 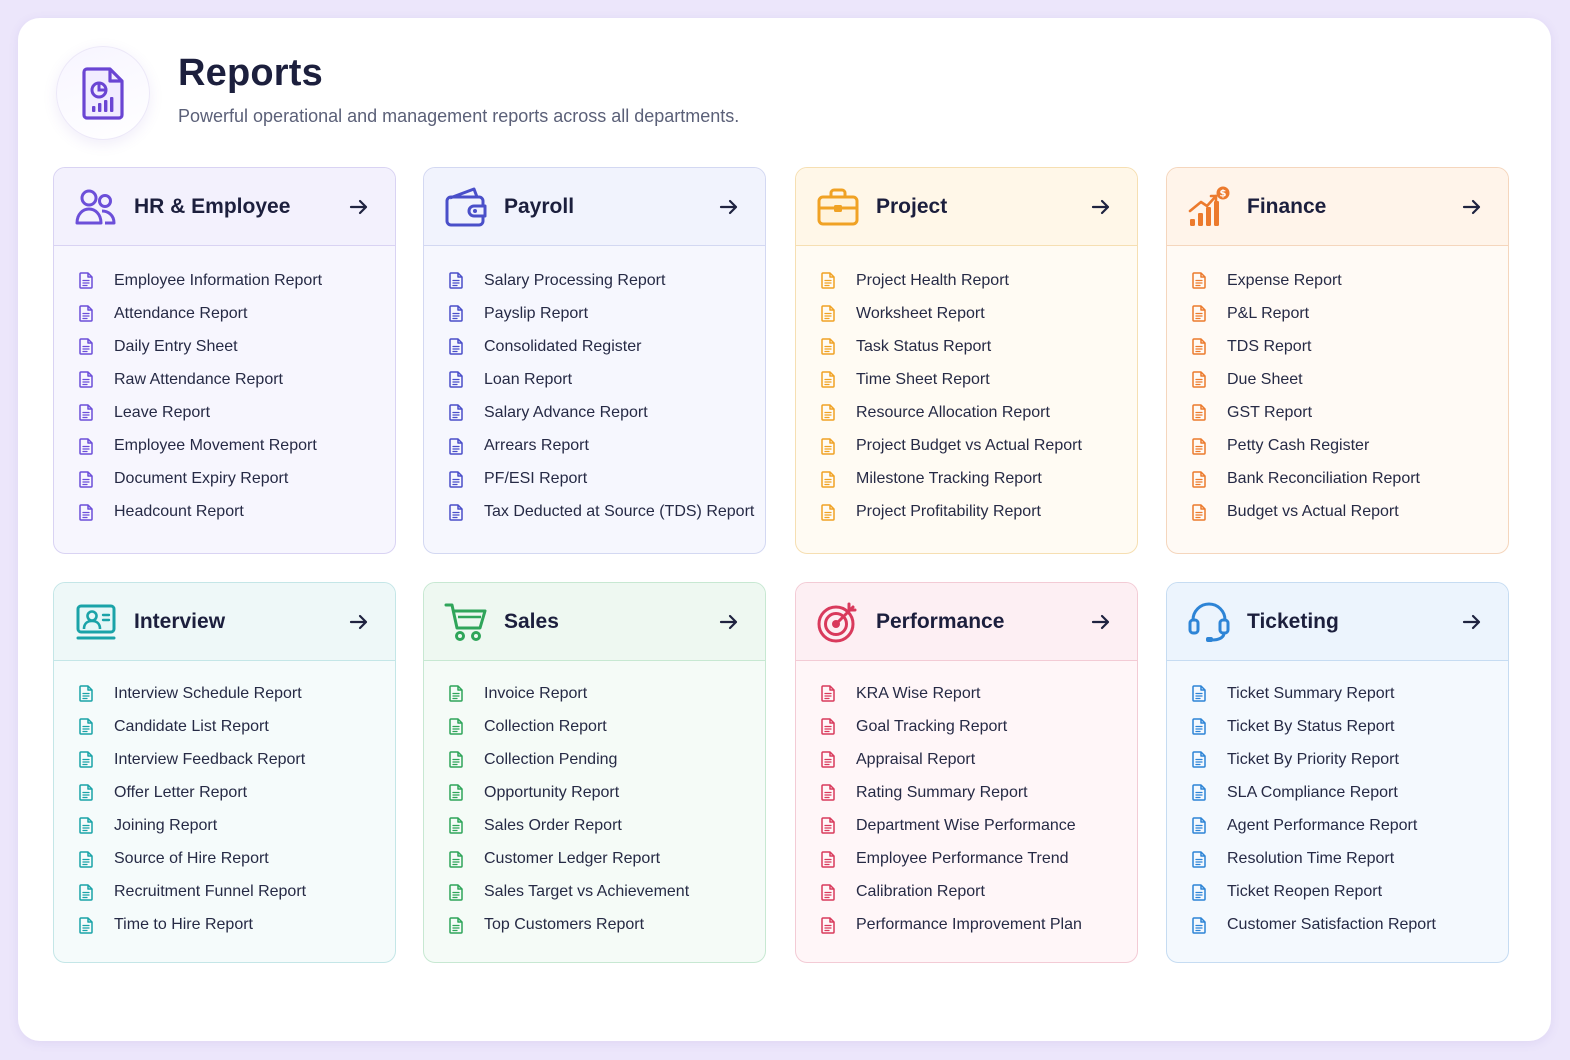 What do you see at coordinates (966, 622) in the screenshot?
I see `card-header: Performance` at bounding box center [966, 622].